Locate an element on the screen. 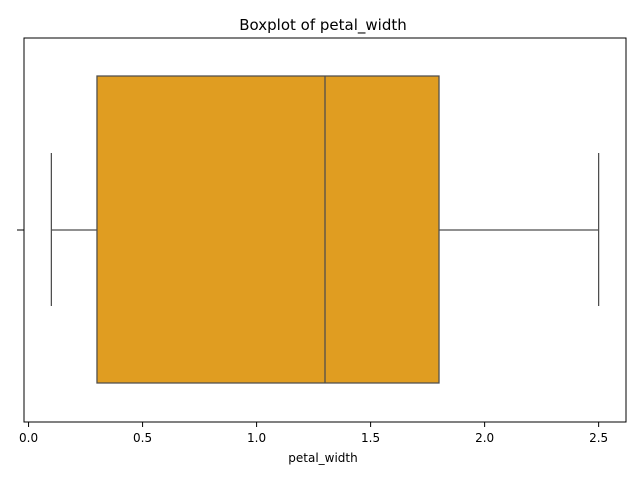 Image resolution: width=640 pixels, height=480 pixels. x-tick-label: 1.0 is located at coordinates (256, 438).